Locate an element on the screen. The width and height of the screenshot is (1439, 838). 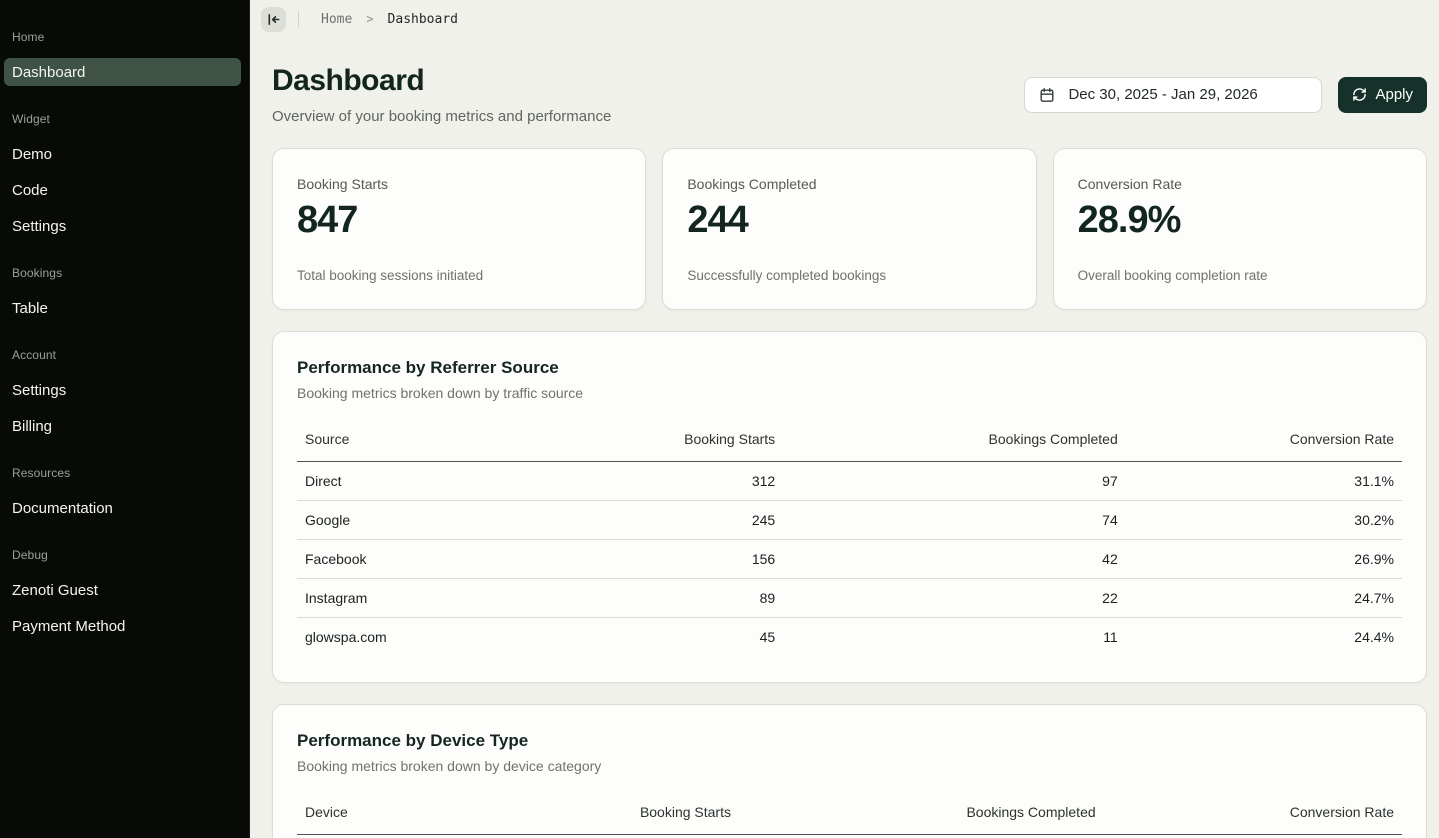
cell-booking-starts: 156 is located at coordinates (662, 559).